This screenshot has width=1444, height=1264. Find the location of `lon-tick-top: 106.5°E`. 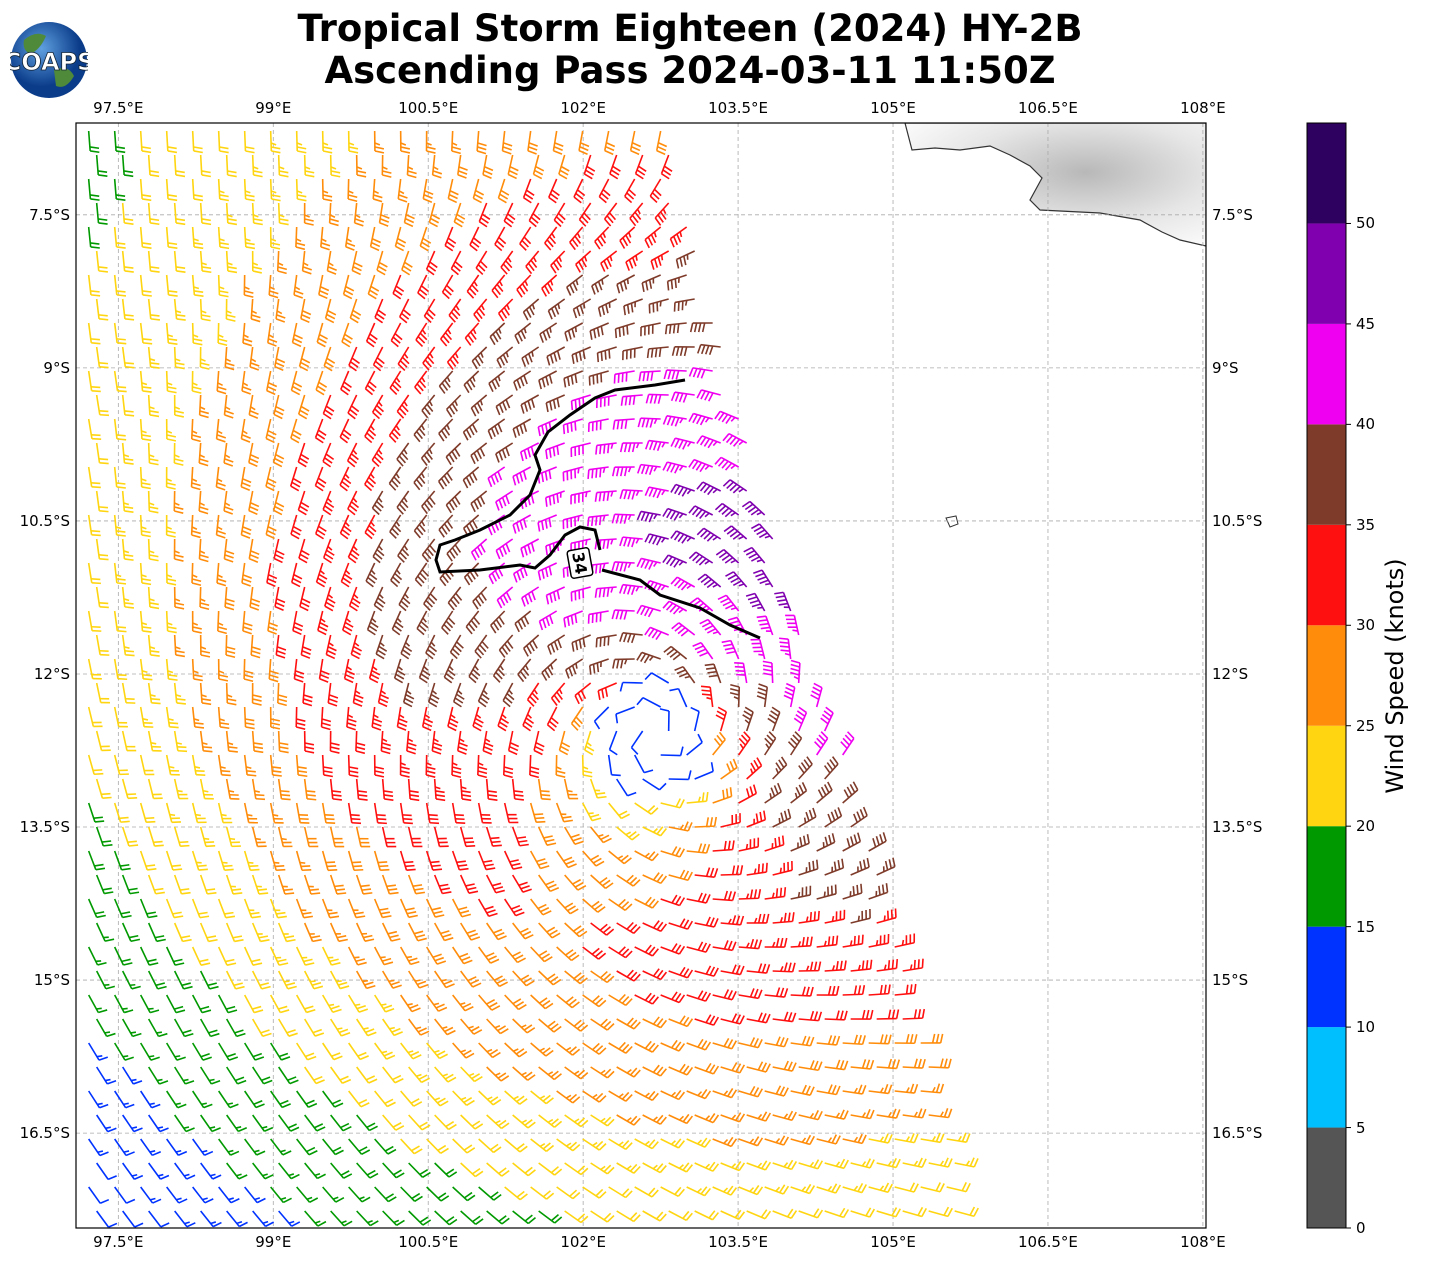

lon-tick-top: 106.5°E is located at coordinates (1047, 108).